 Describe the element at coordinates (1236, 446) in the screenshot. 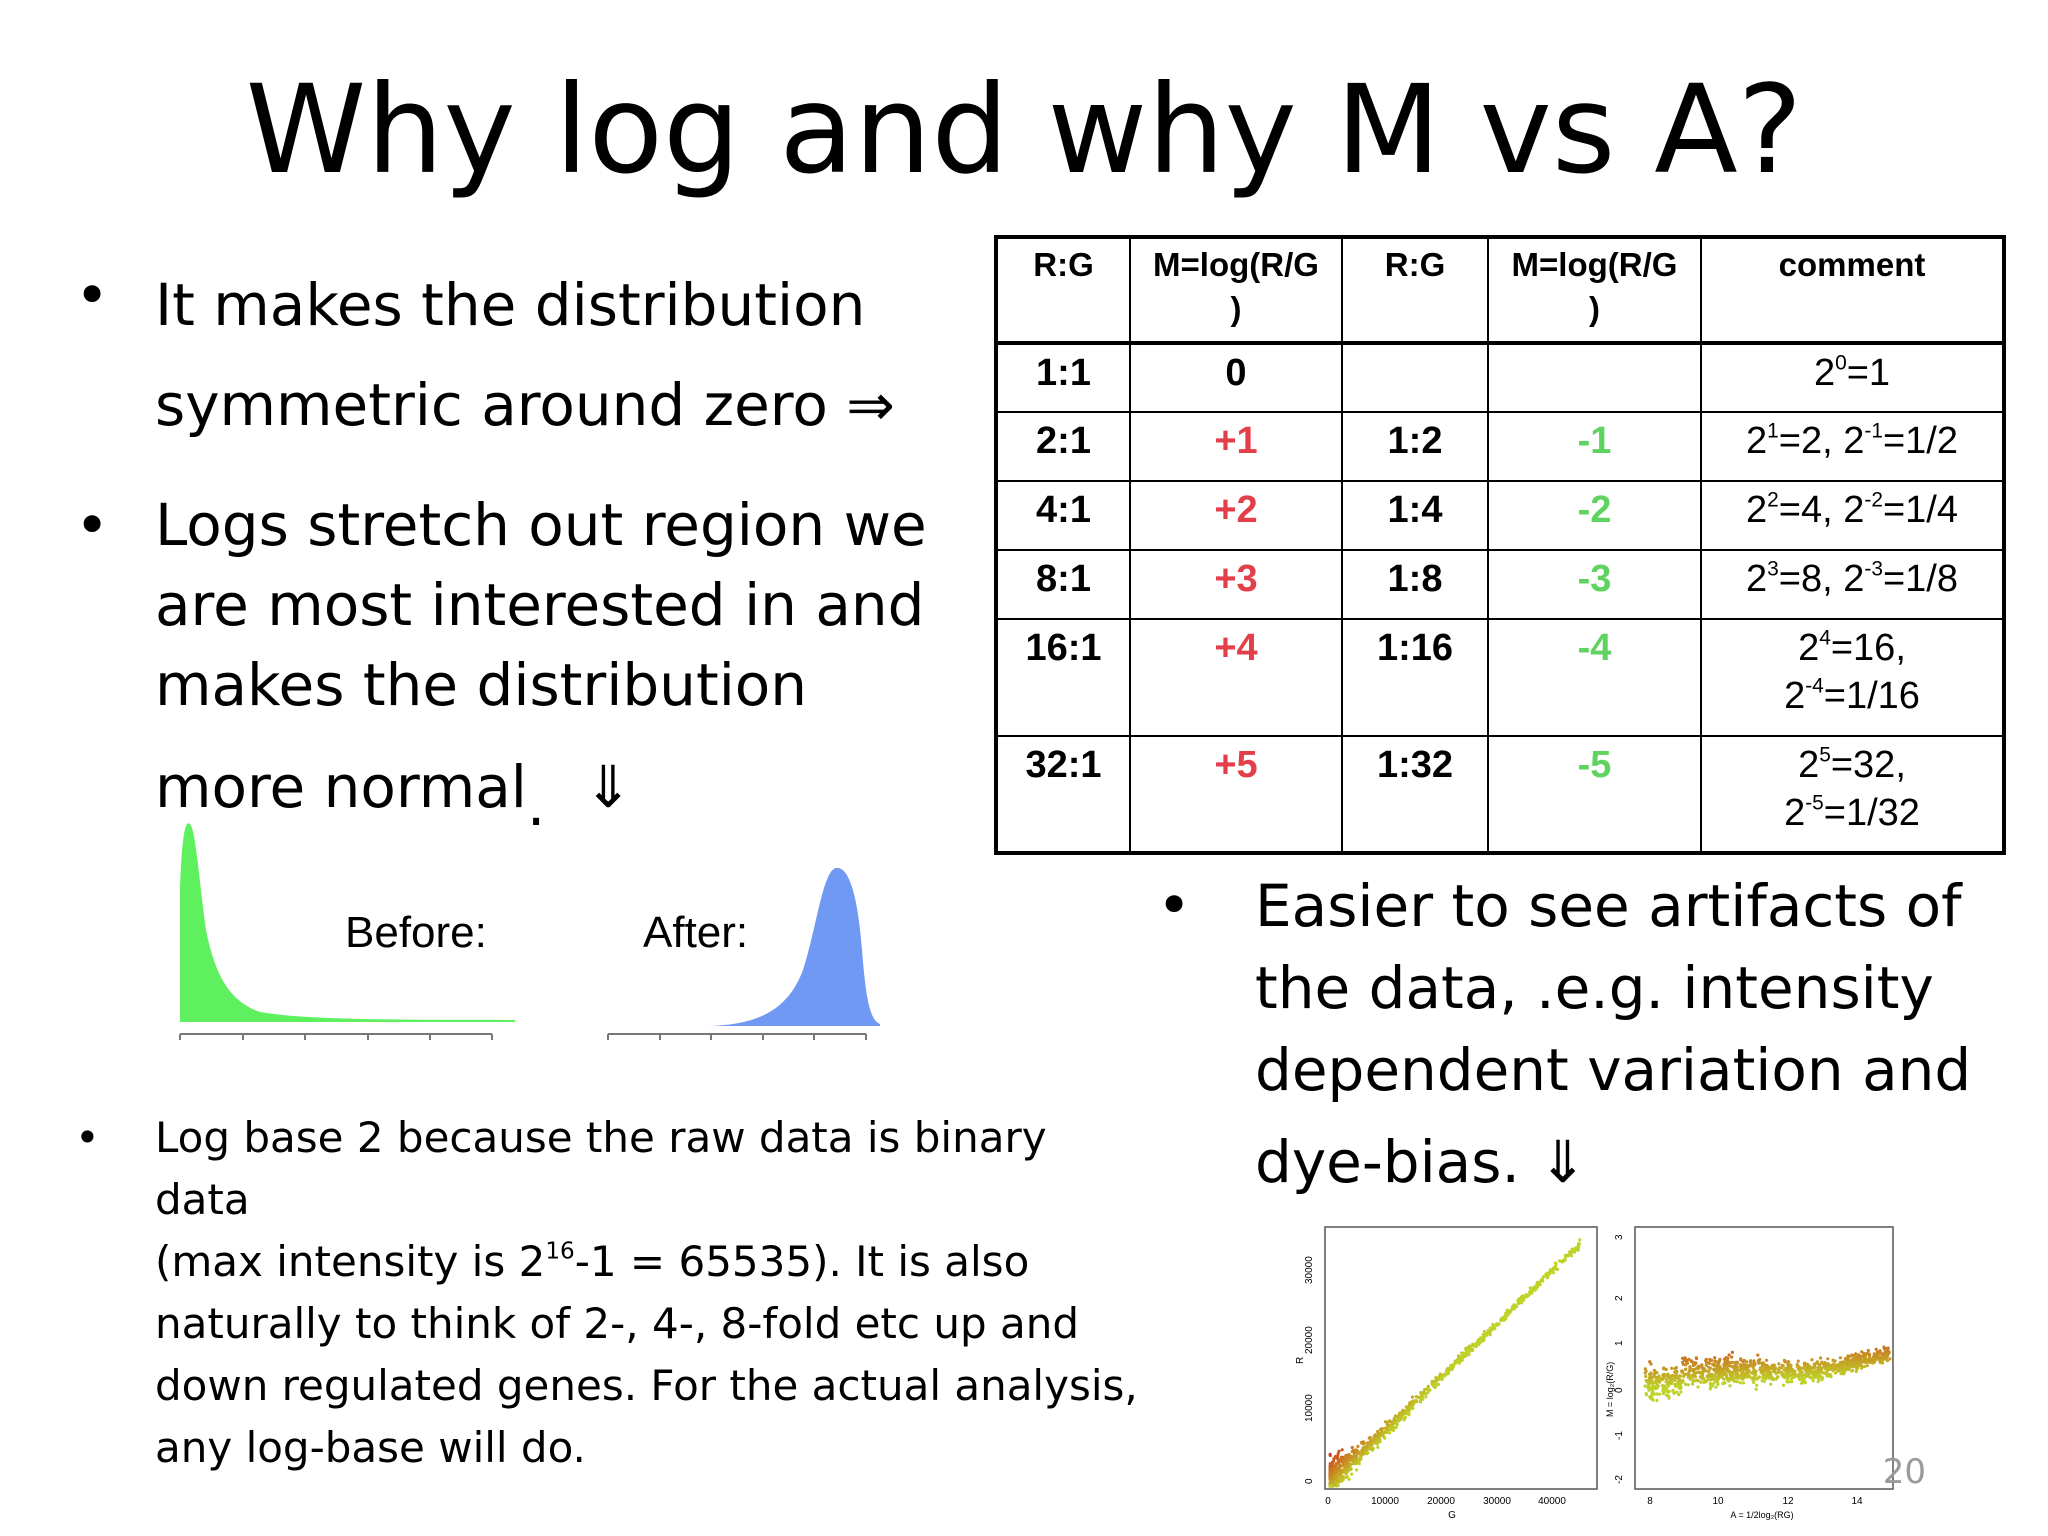

I see `cell-m: +1` at that location.